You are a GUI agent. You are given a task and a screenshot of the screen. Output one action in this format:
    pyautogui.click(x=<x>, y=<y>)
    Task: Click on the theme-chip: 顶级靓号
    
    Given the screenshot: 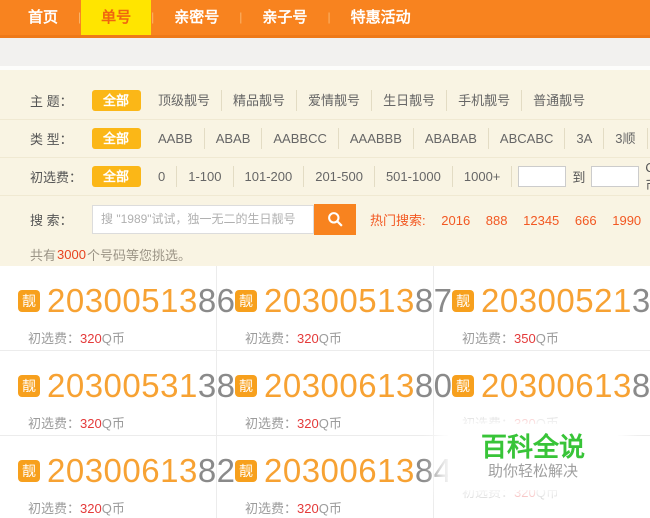 What is the action you would take?
    pyautogui.click(x=185, y=100)
    